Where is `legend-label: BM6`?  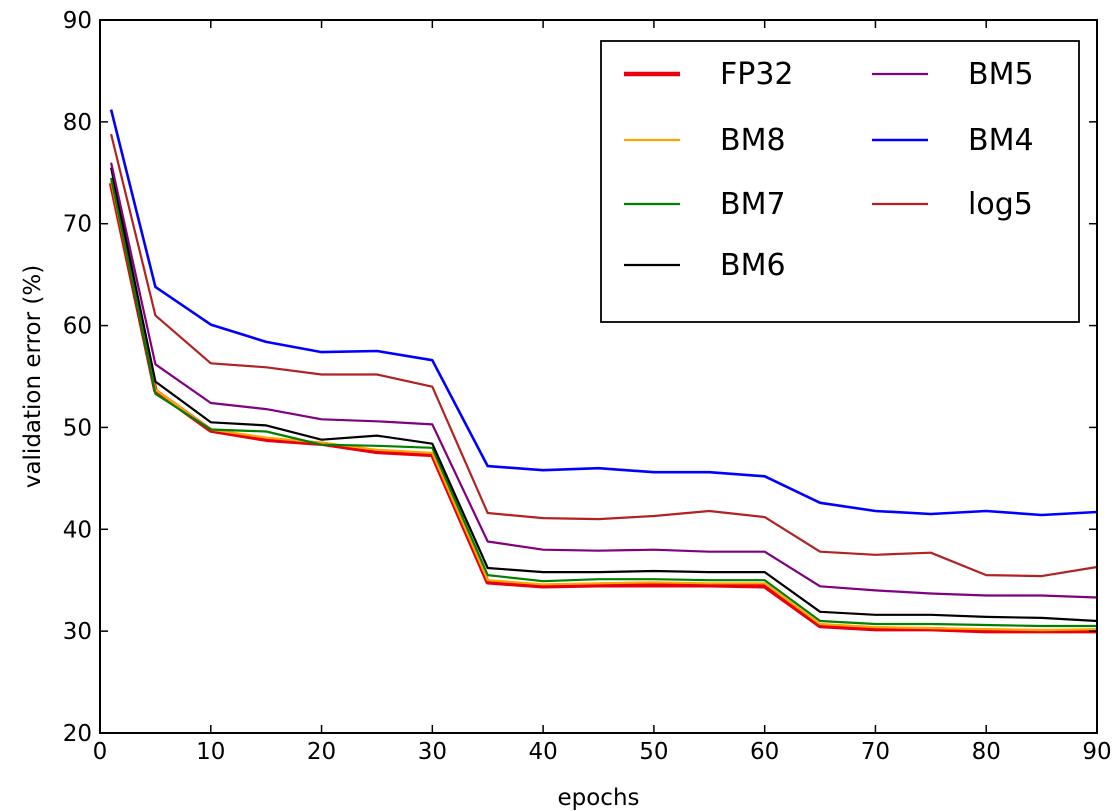
legend-label: BM6 is located at coordinates (753, 265).